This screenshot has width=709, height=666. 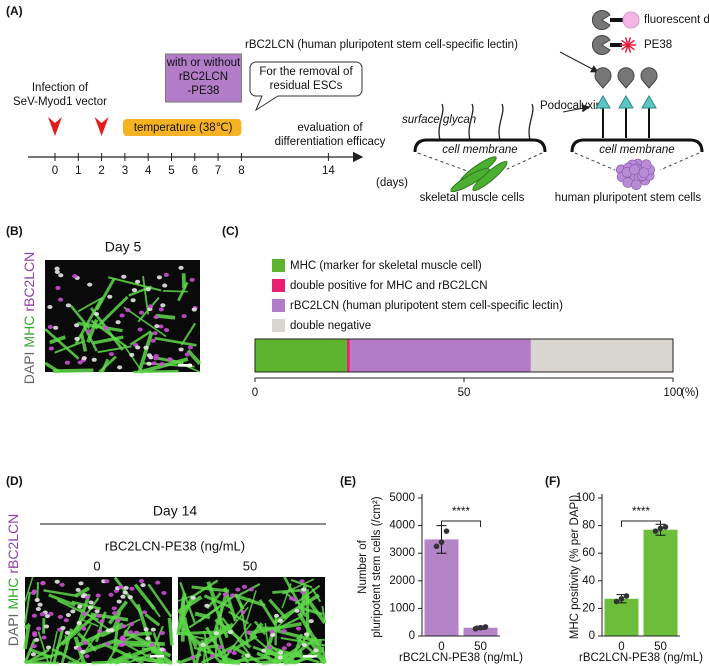 What do you see at coordinates (460, 565) in the screenshot?
I see `axes` at bounding box center [460, 565].